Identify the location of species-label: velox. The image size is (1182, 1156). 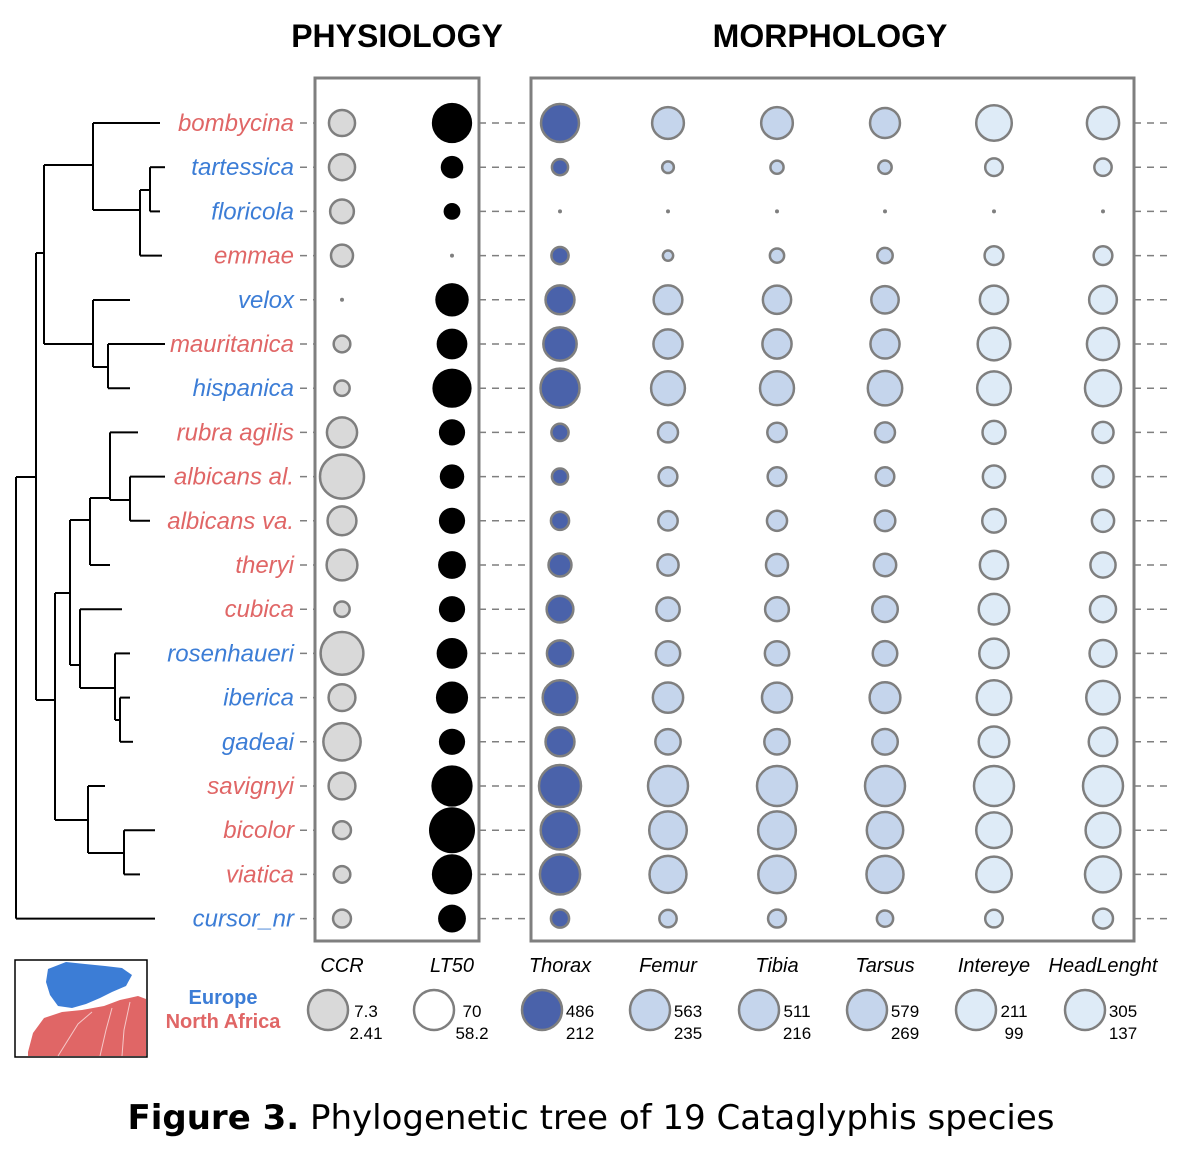
(266, 300).